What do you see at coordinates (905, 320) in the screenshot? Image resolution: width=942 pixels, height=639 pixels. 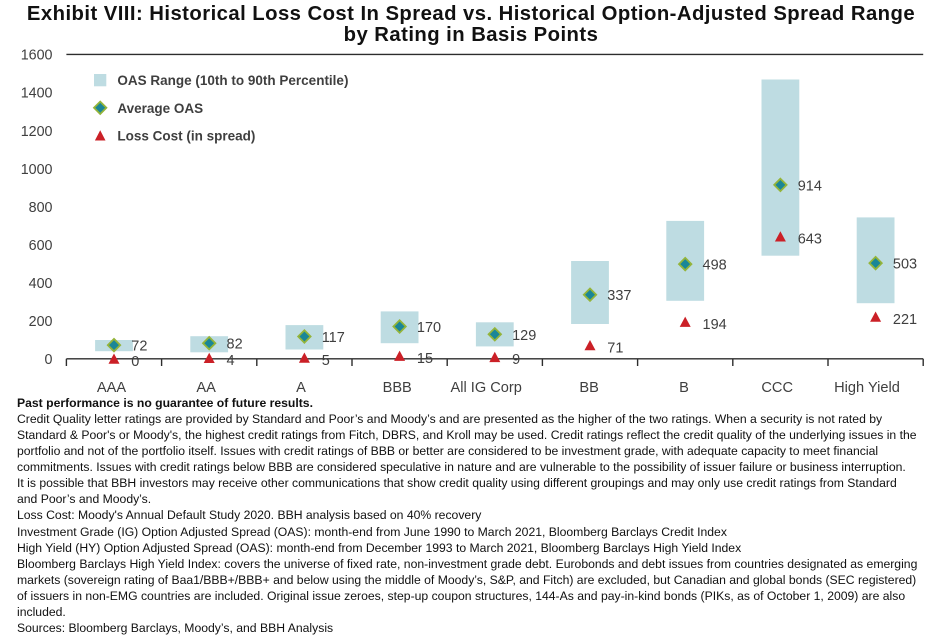 I see `svg-text: 221` at bounding box center [905, 320].